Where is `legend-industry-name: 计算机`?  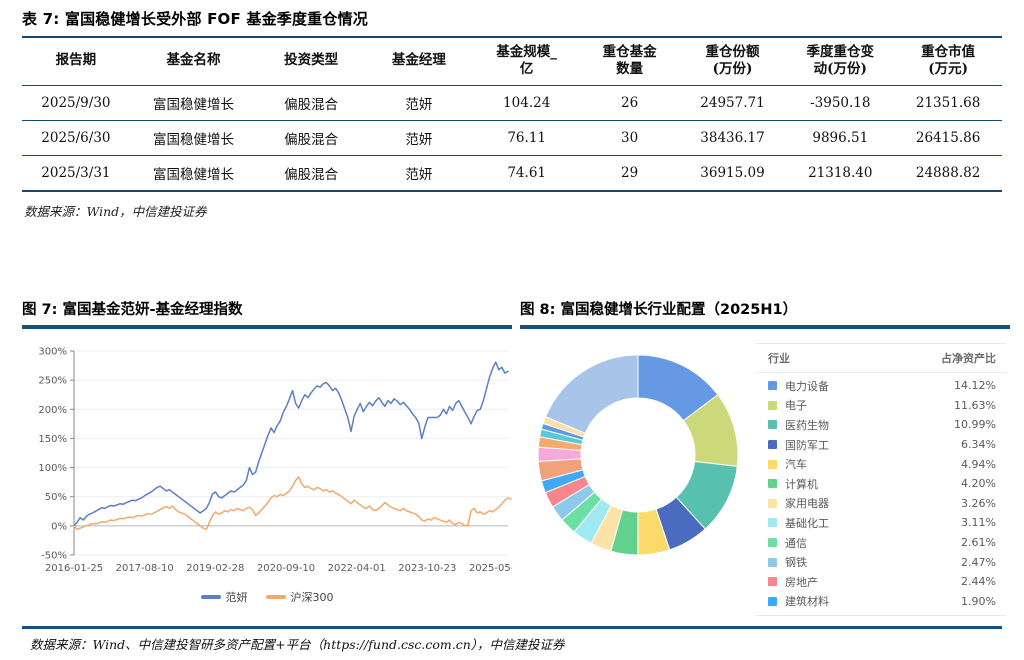 legend-industry-name: 计算机 is located at coordinates (801, 484).